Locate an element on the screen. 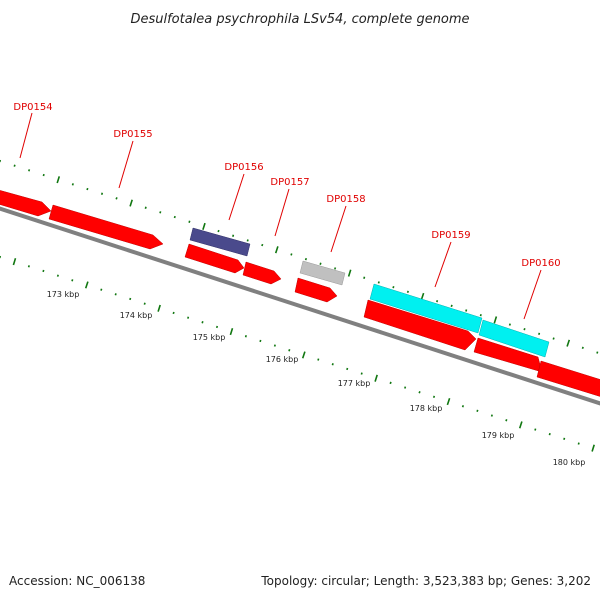 The image size is (600, 600). gene-arrow-dp0161 is located at coordinates (568, 379).